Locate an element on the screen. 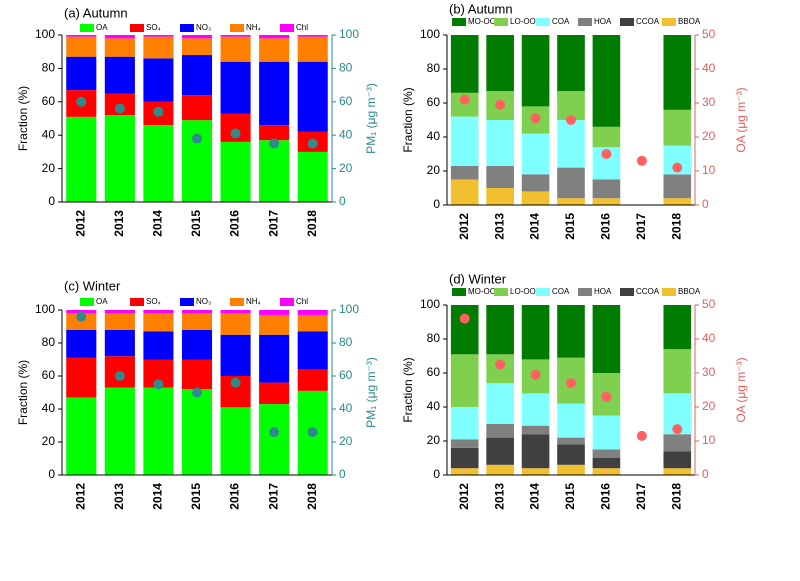  y2-axis-label: OA (μg m⁻³) is located at coordinates (741, 389).